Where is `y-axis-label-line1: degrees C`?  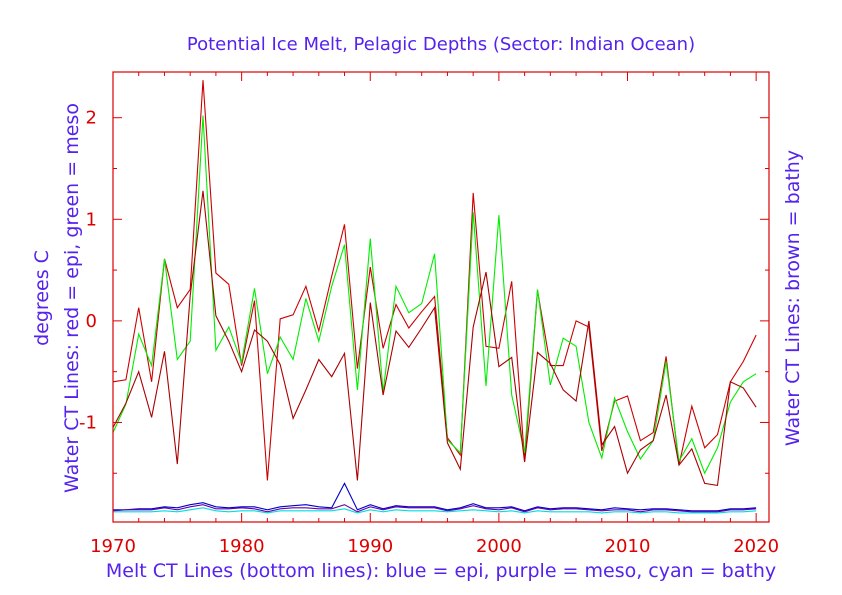
y-axis-label-line1: degrees C is located at coordinates (42, 298).